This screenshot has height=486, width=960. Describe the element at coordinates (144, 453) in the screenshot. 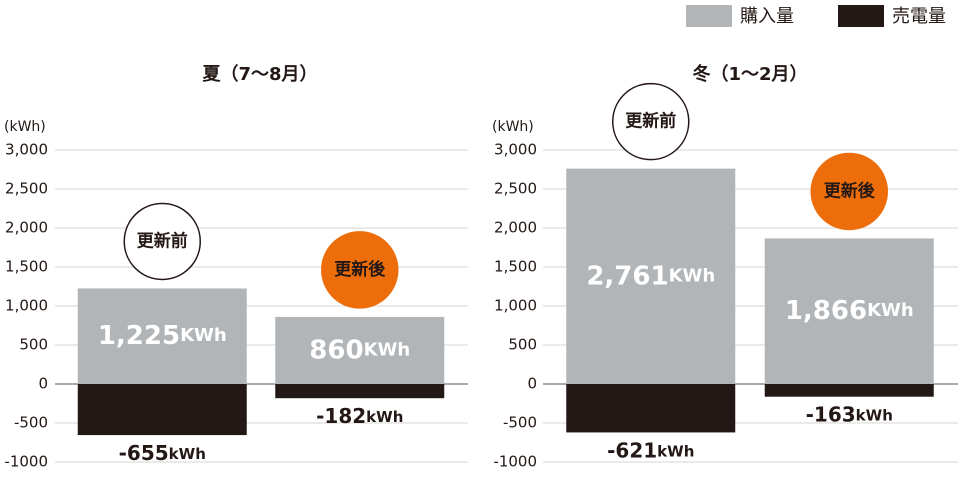

I see `value-number: -655` at that location.